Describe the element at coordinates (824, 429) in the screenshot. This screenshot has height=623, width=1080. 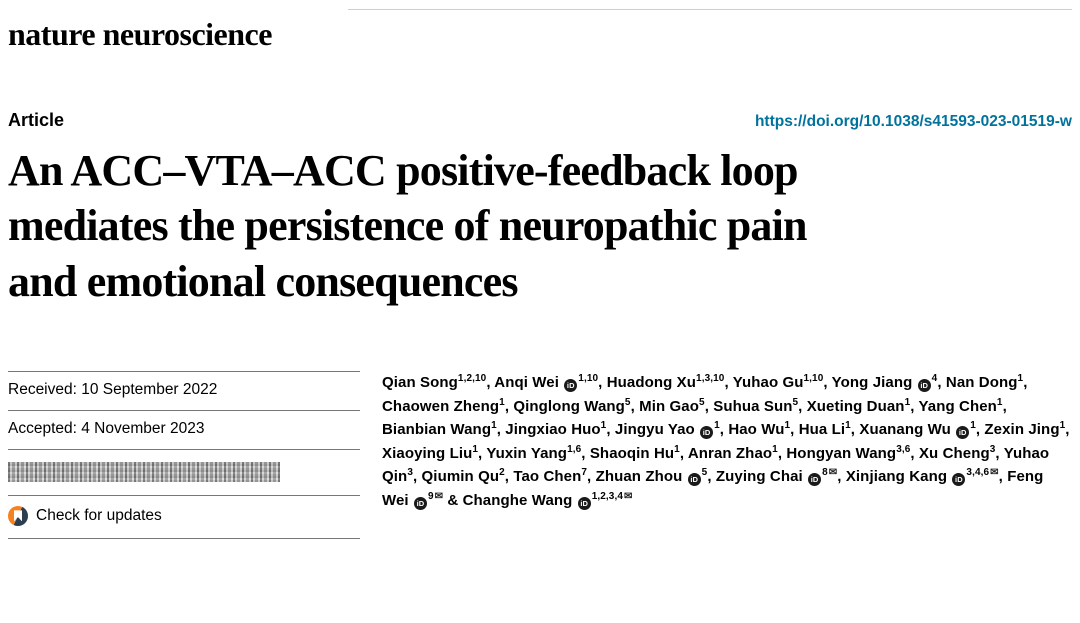
I see `author: Hua Li1` at that location.